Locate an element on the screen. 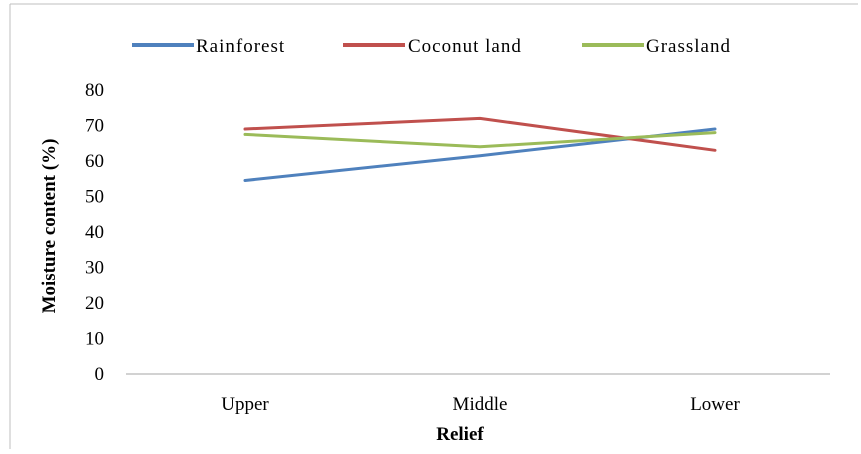  y-axis-title: Moisture content (%) is located at coordinates (49, 226).